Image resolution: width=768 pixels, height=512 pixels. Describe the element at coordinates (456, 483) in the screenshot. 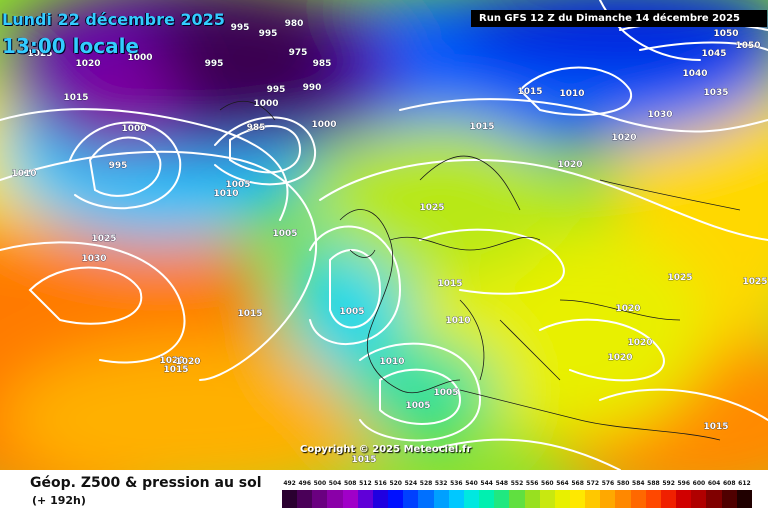

I see `legend-label: 536` at that location.